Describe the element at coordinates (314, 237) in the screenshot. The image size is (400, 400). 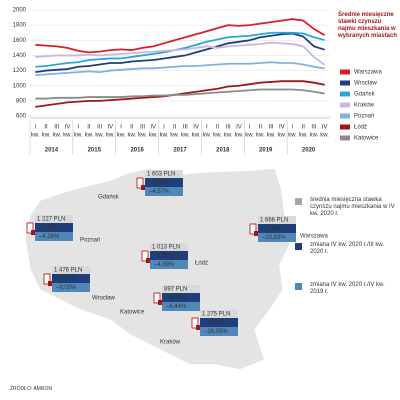
I see `city-name: Warszawa` at that location.